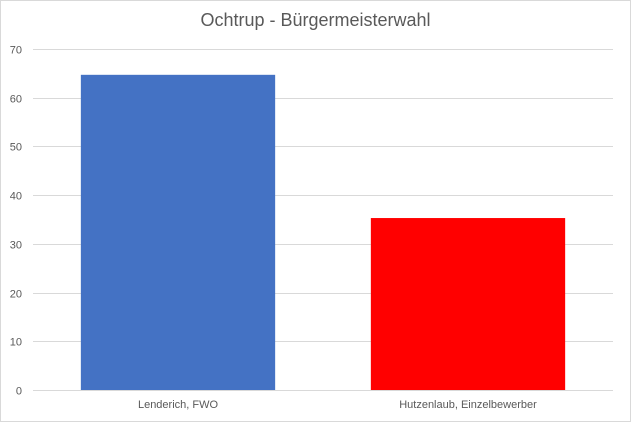 The height and width of the screenshot is (422, 631). I want to click on y-tick-label: 50, so click(16, 148).